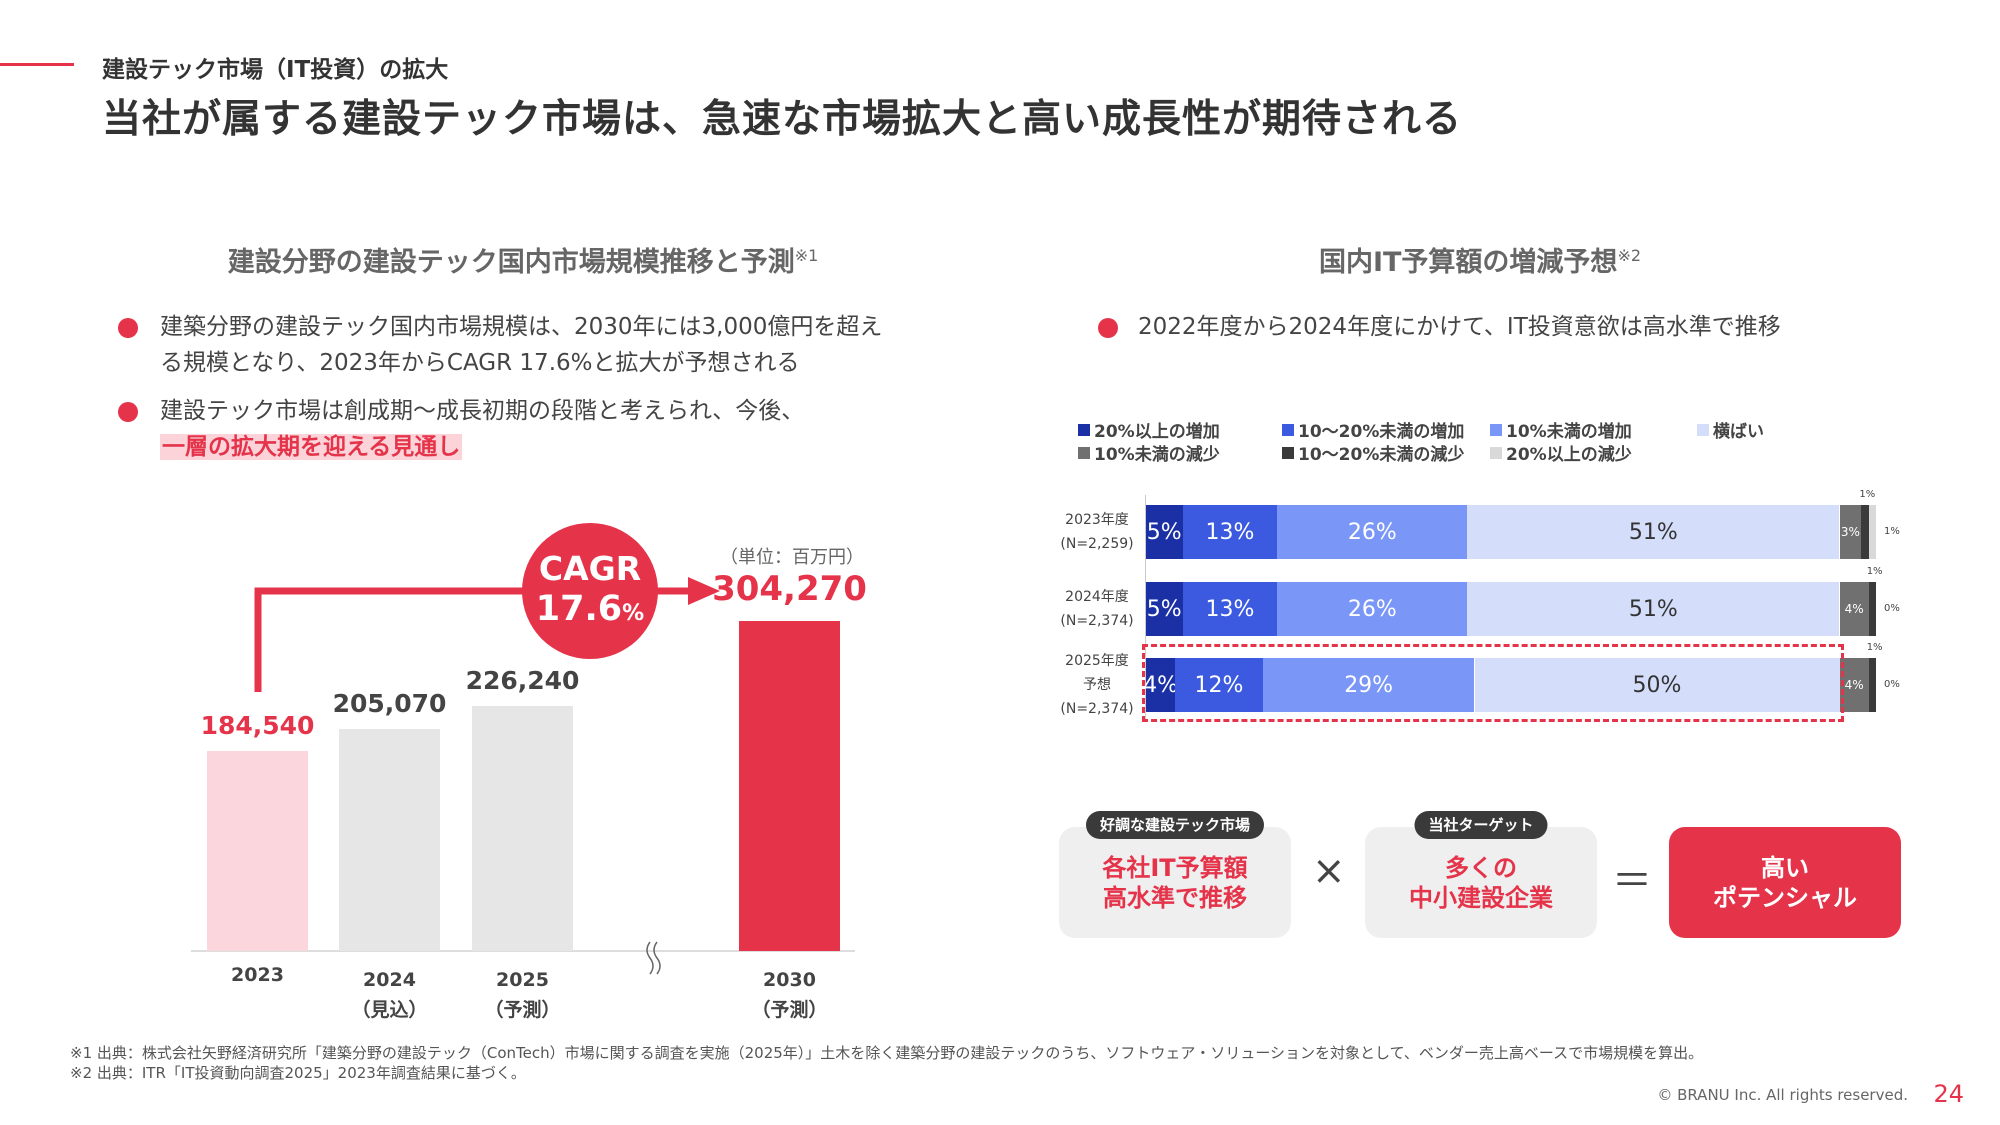 This screenshot has height=1125, width=2000. What do you see at coordinates (523, 995) in the screenshot?
I see `x-tick-label: 2025 （予測）` at bounding box center [523, 995].